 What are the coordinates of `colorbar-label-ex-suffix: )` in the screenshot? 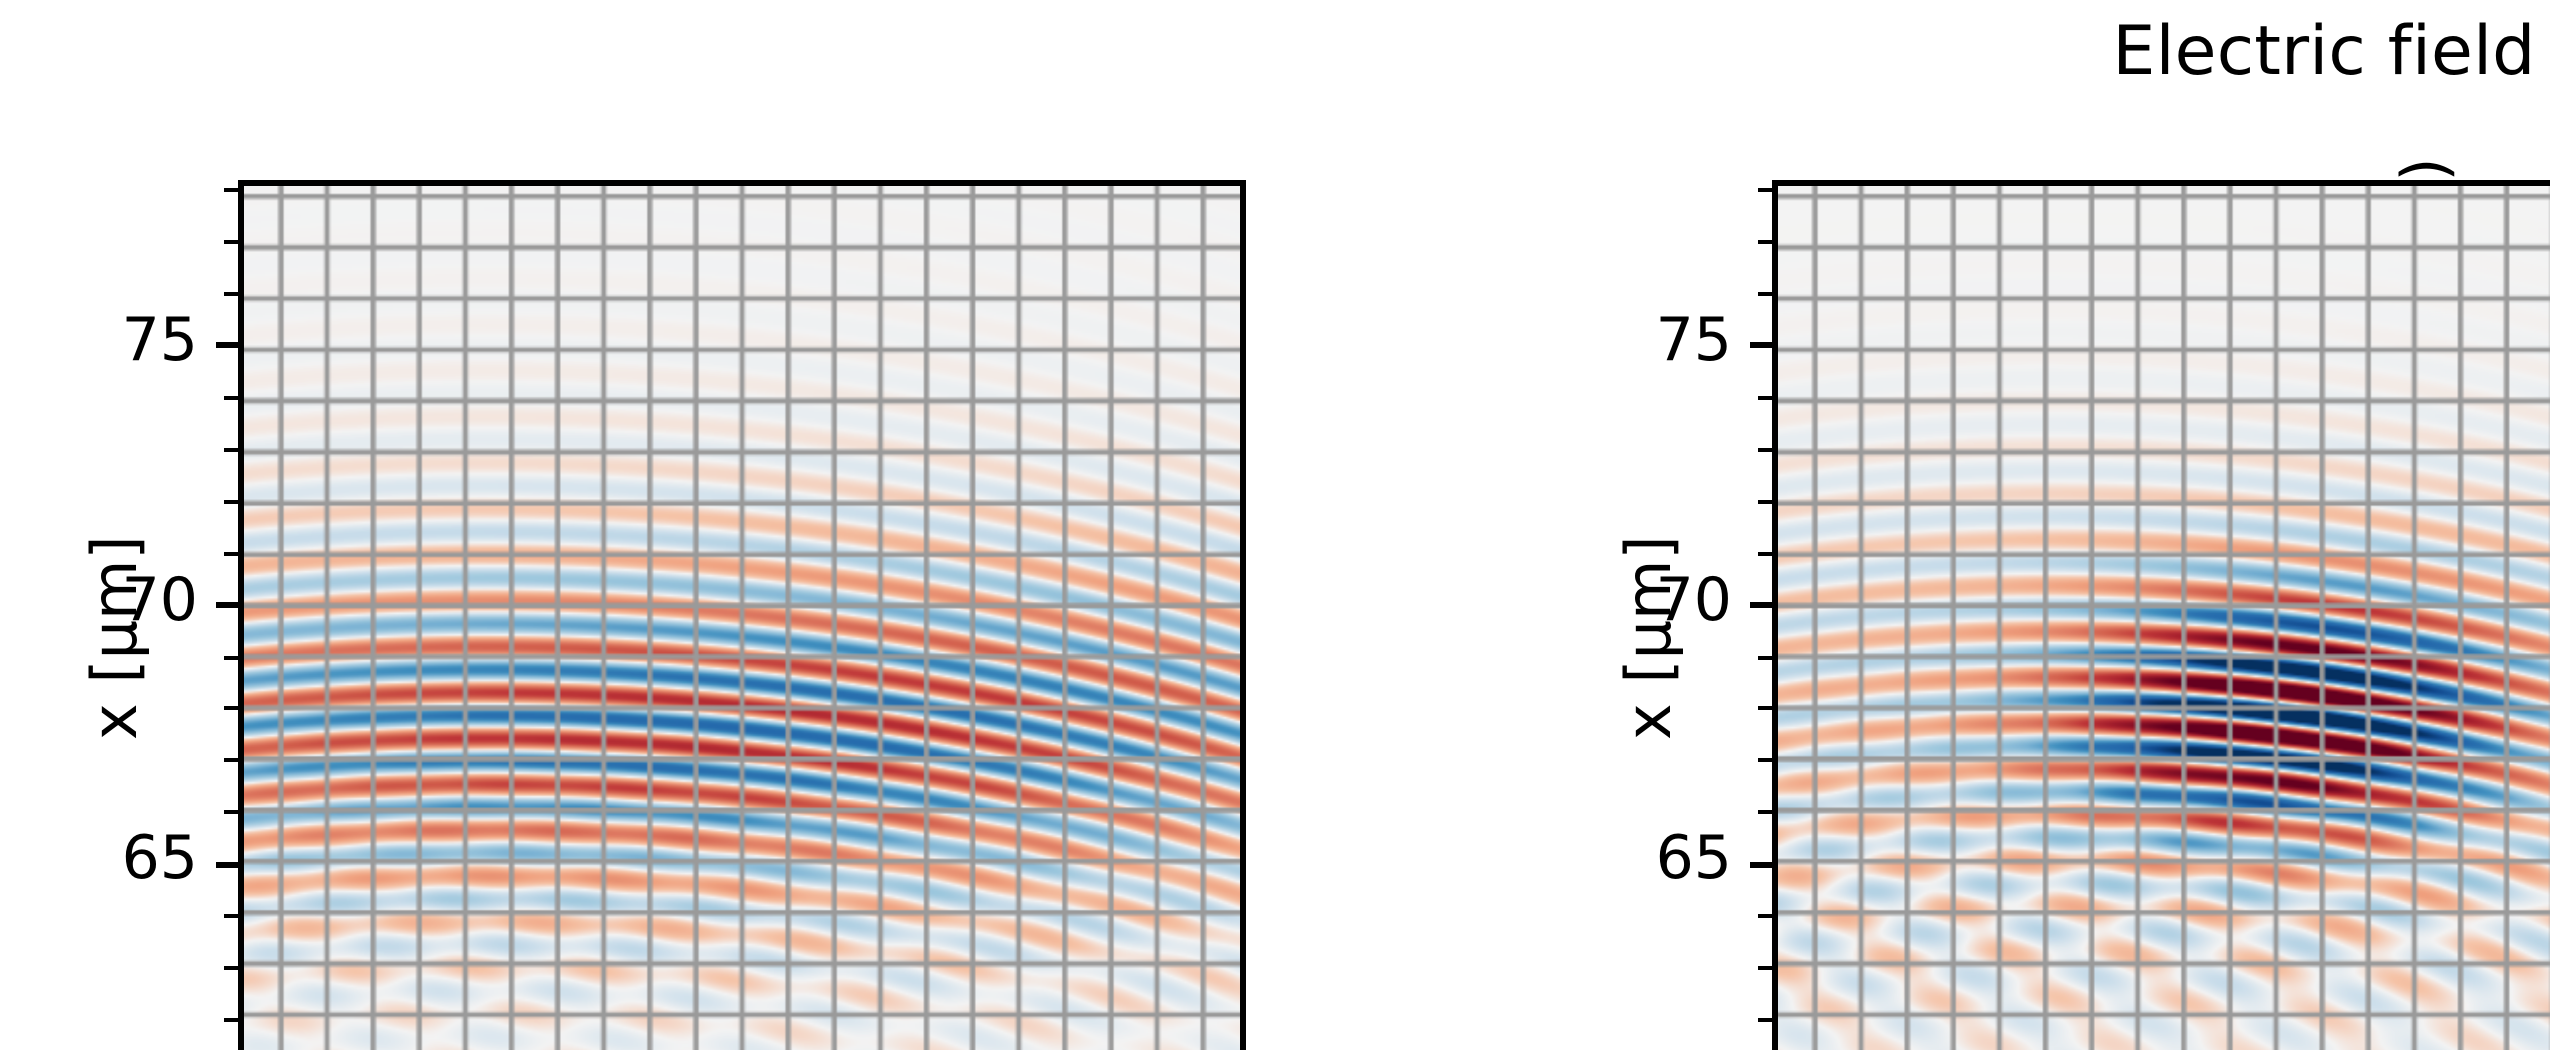 It's located at (2426, 169).